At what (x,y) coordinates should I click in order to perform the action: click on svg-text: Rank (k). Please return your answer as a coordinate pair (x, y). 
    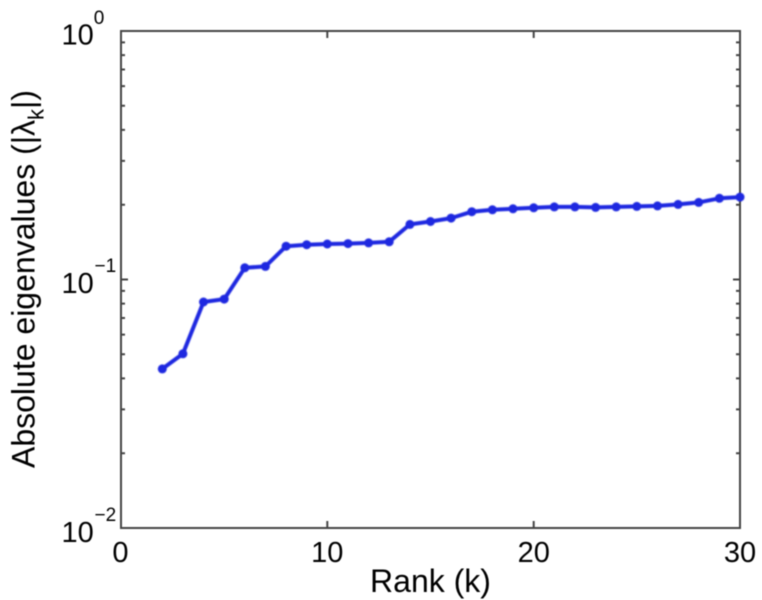
    Looking at the image, I should click on (430, 581).